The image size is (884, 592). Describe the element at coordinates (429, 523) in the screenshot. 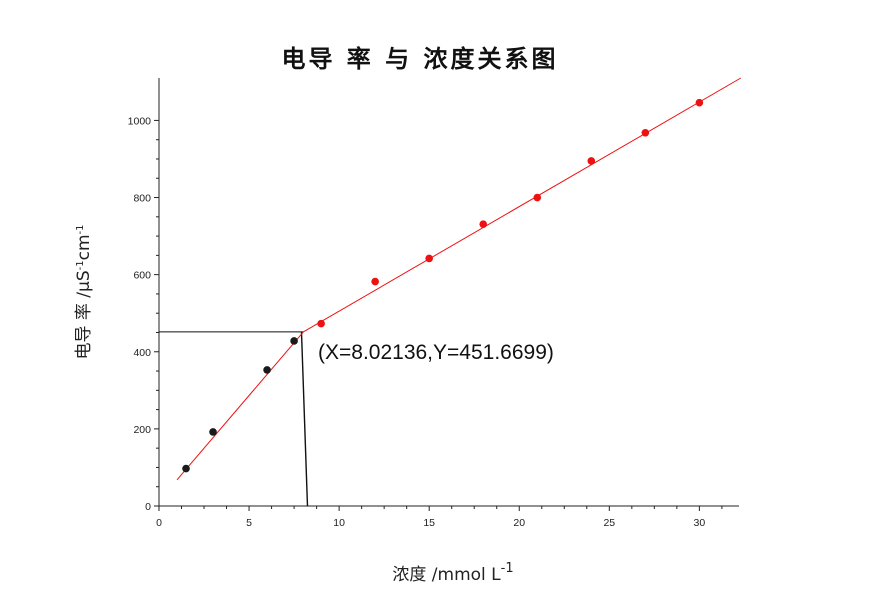

I see `x-tick-label: 15` at that location.